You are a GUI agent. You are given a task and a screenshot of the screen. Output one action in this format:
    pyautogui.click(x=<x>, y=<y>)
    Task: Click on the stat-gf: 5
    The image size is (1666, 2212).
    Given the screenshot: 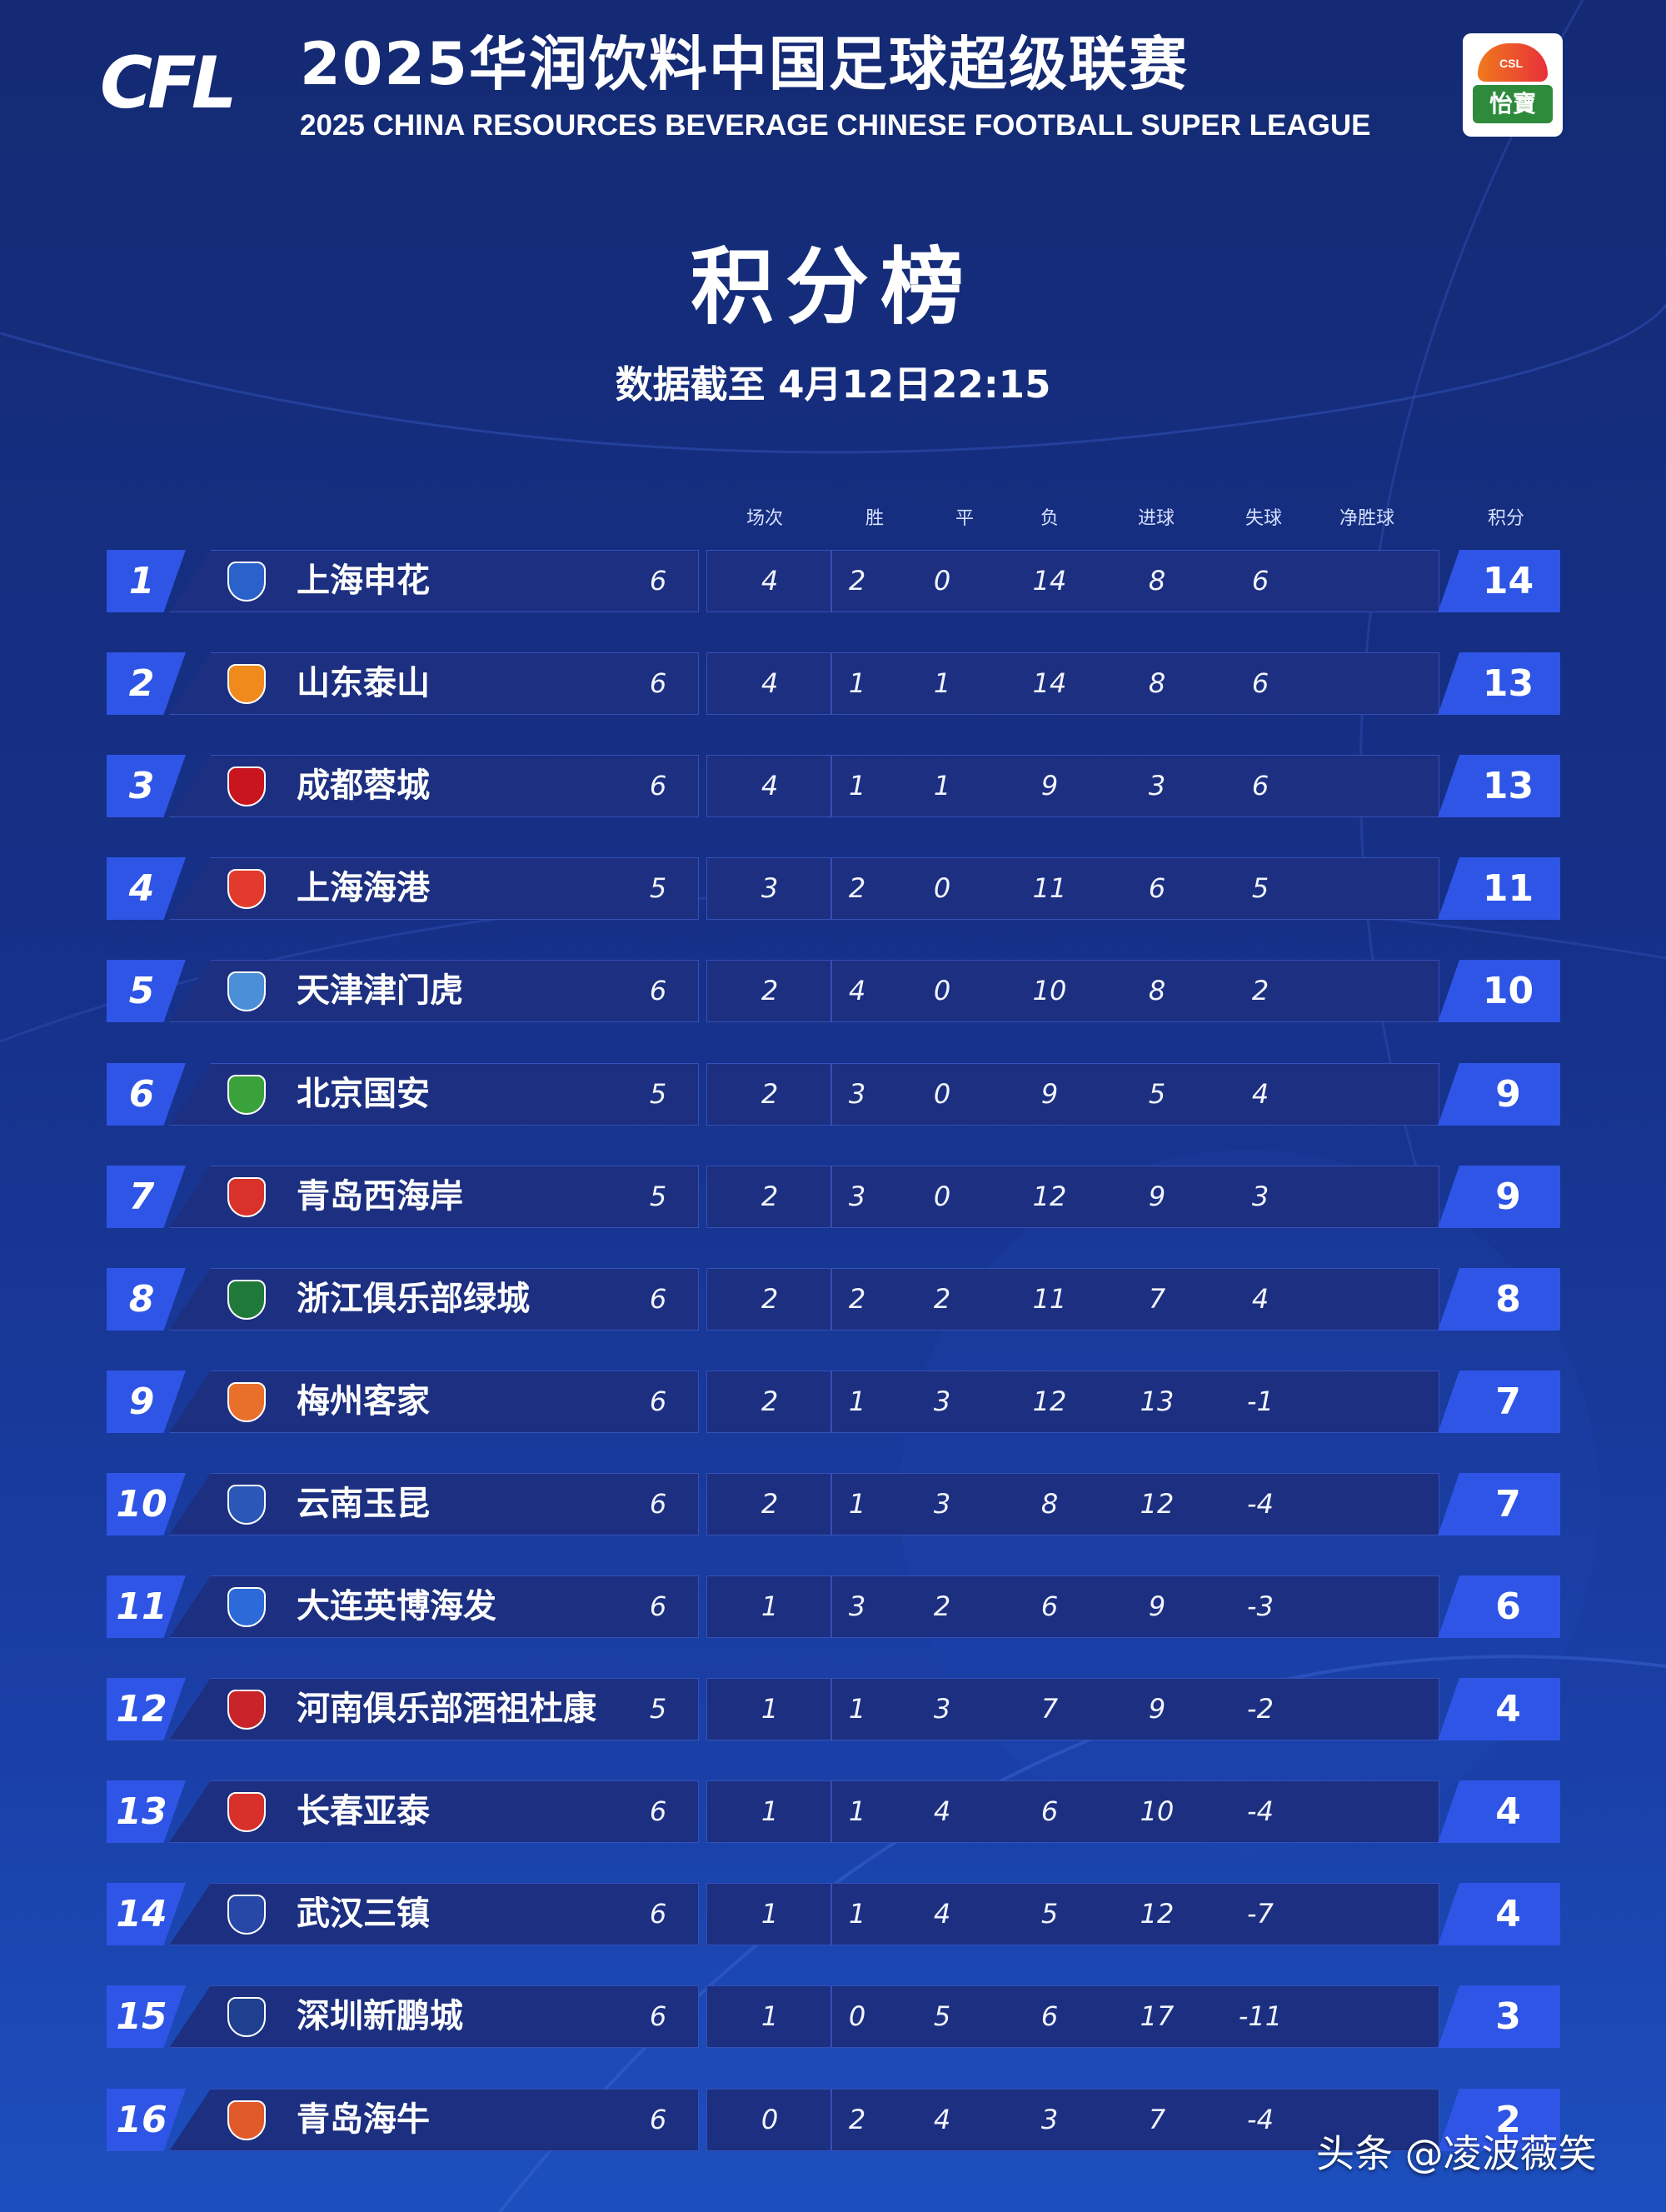 What is the action you would take?
    pyautogui.click(x=1049, y=1914)
    